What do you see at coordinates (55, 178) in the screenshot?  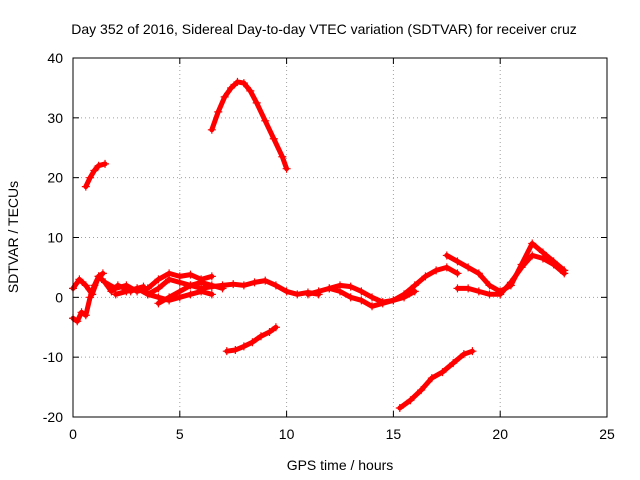 I see `y-tick-label: 20` at bounding box center [55, 178].